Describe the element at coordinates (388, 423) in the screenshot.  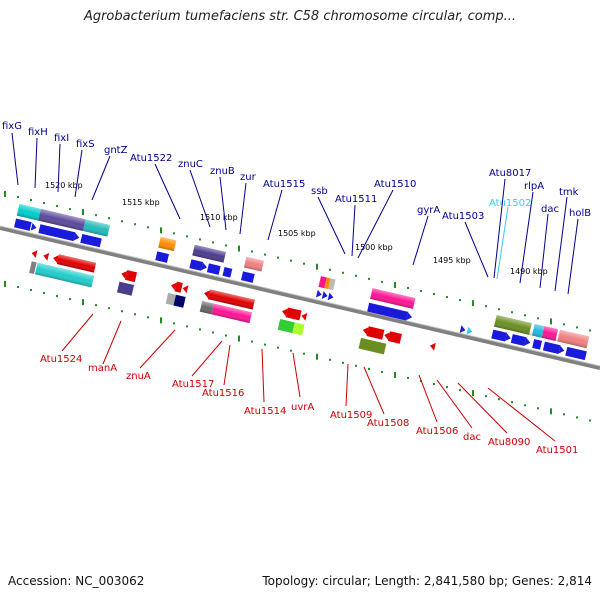
I see `gene-label: Atu1508` at that location.